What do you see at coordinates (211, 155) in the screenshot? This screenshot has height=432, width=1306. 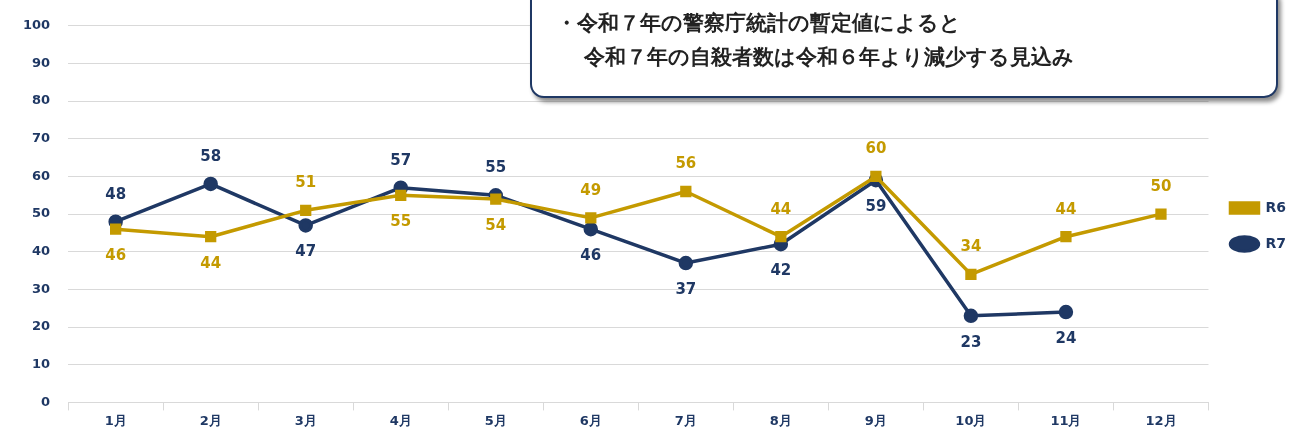 I see `data-label: 58` at bounding box center [211, 155].